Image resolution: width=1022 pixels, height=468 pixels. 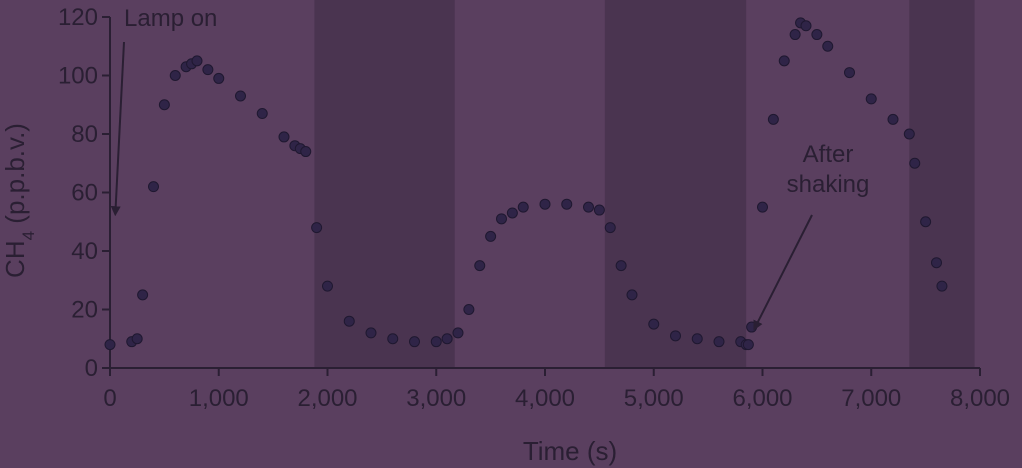 What do you see at coordinates (219, 398) in the screenshot?
I see `x-tick-label: 1,000` at bounding box center [219, 398].